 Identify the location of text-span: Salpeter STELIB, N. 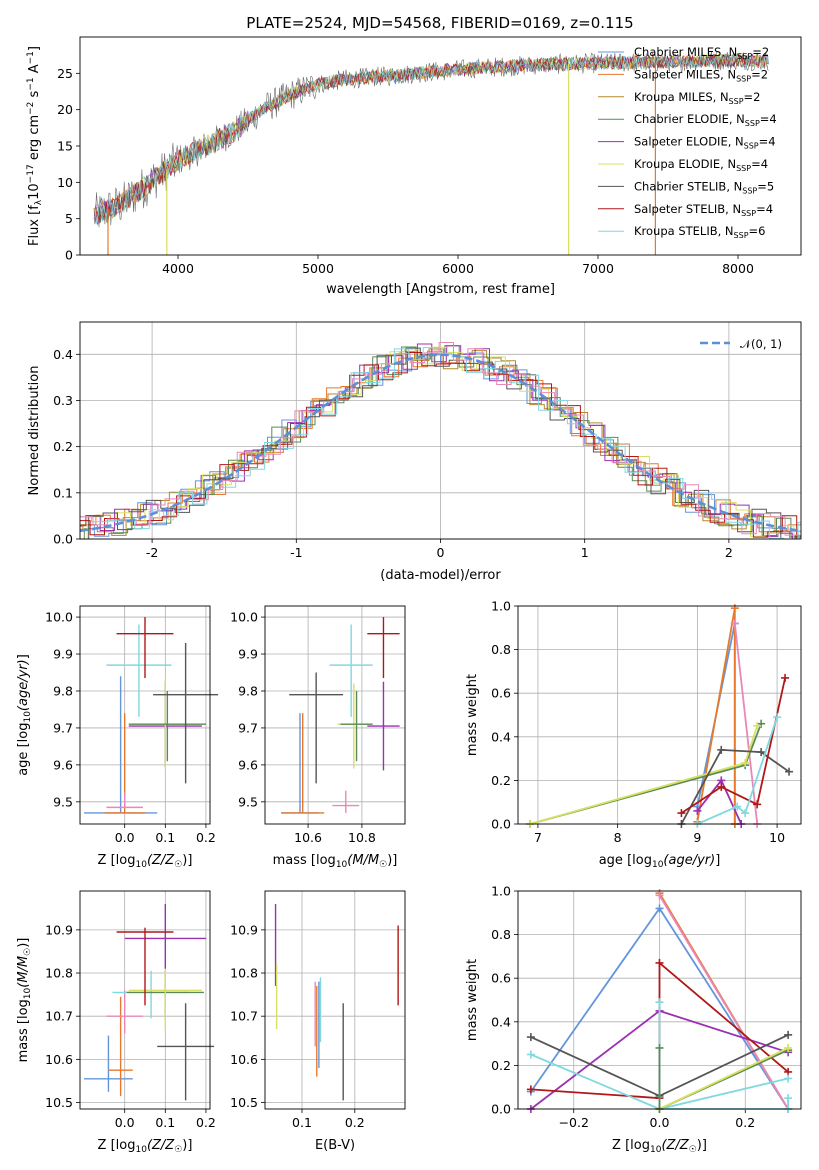
(687, 209).